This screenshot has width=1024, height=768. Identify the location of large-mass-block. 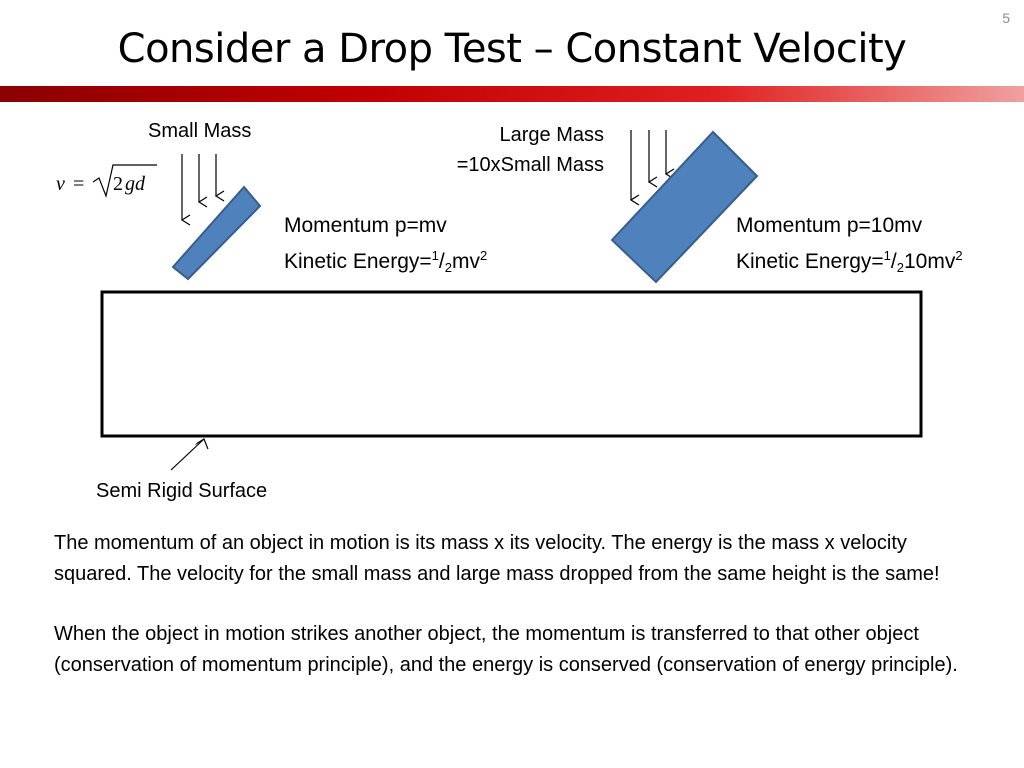
(684, 207).